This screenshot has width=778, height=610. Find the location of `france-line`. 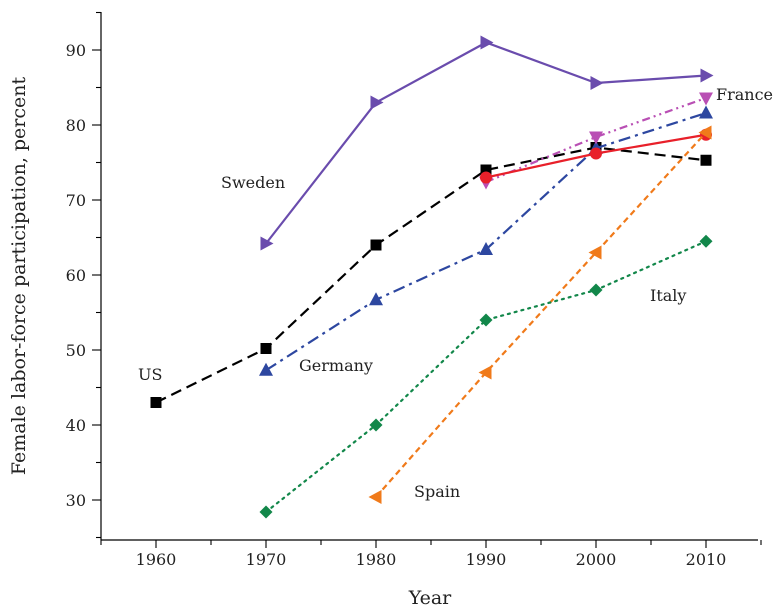

france-line is located at coordinates (596, 140).